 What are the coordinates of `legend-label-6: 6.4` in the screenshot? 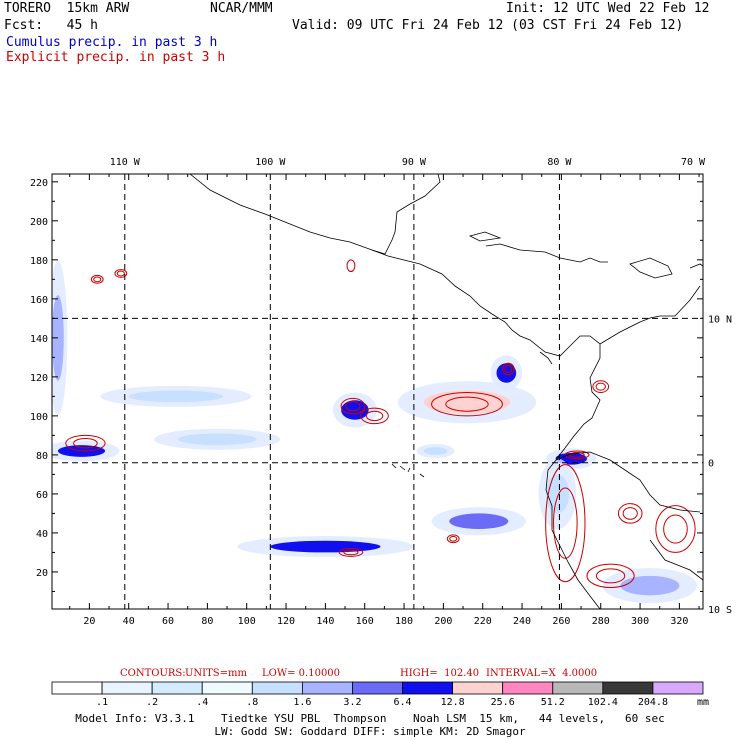 It's located at (403, 702).